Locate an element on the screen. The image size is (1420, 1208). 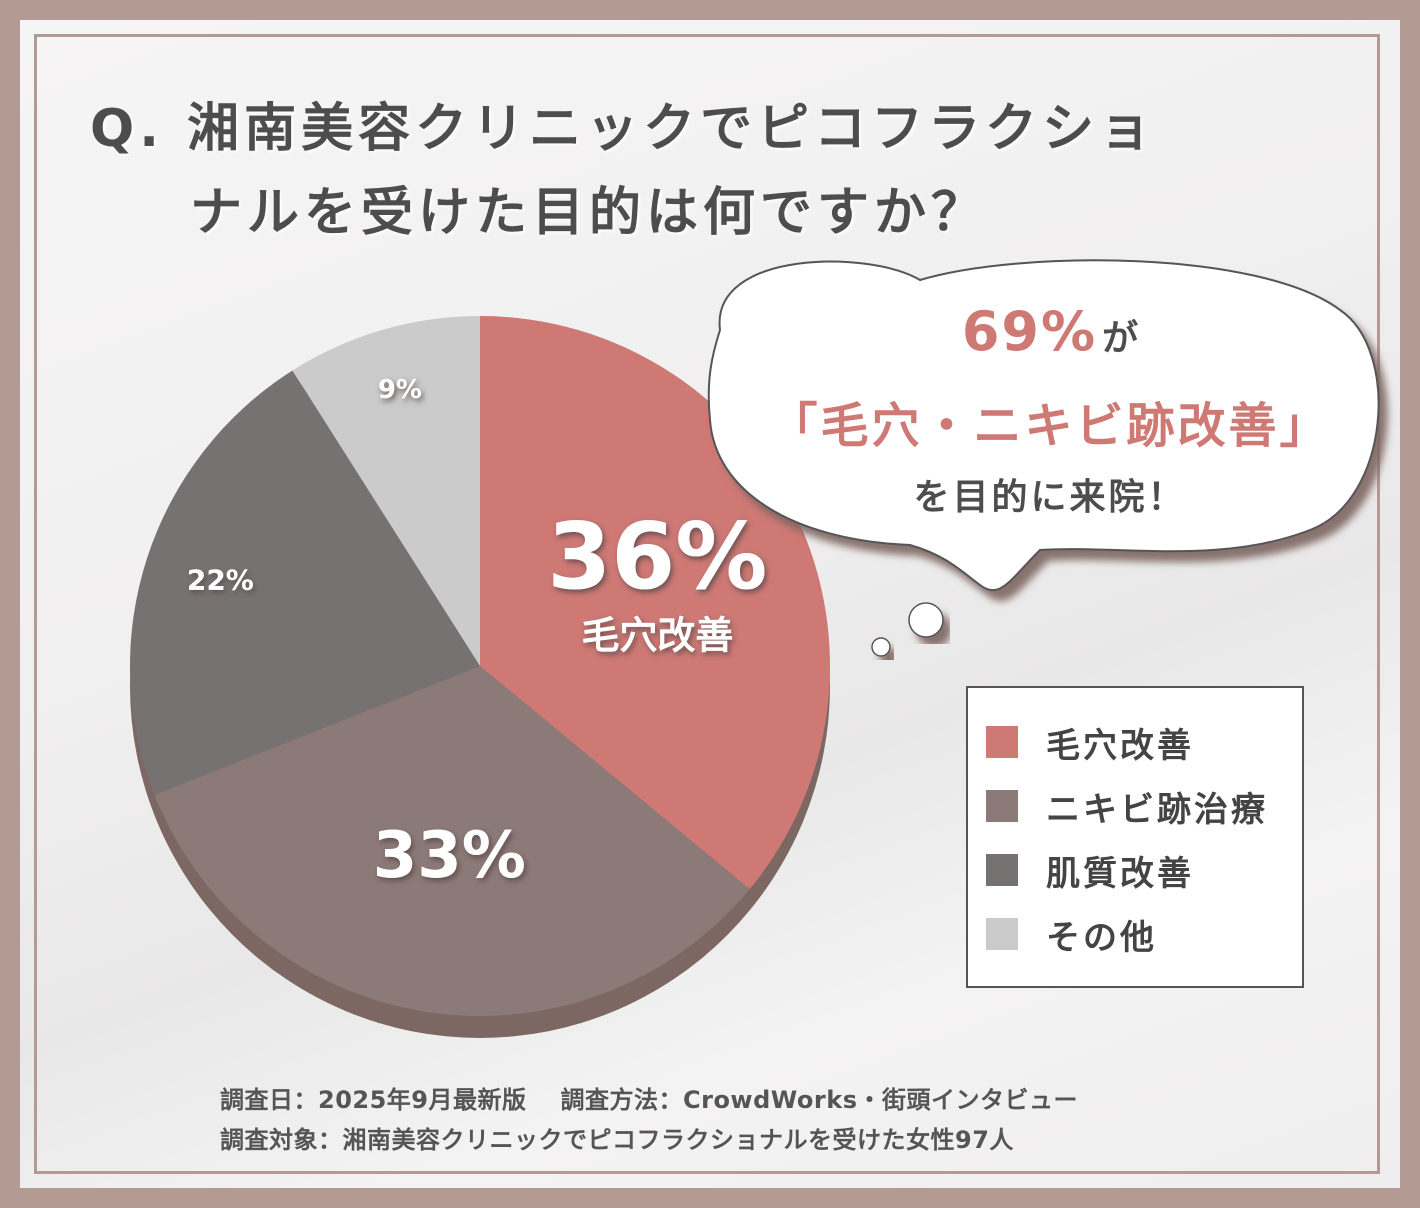
slice-value-label: 36% is located at coordinates (657, 556).